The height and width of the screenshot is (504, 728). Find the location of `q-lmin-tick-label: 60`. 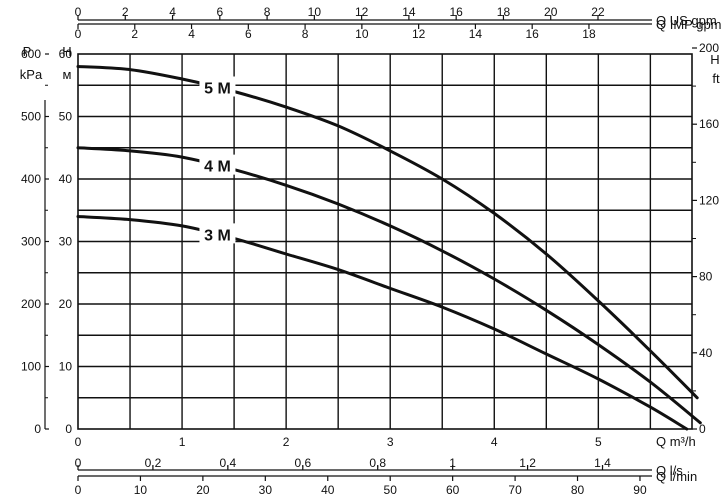

q-lmin-tick-label: 60 is located at coordinates (453, 490).